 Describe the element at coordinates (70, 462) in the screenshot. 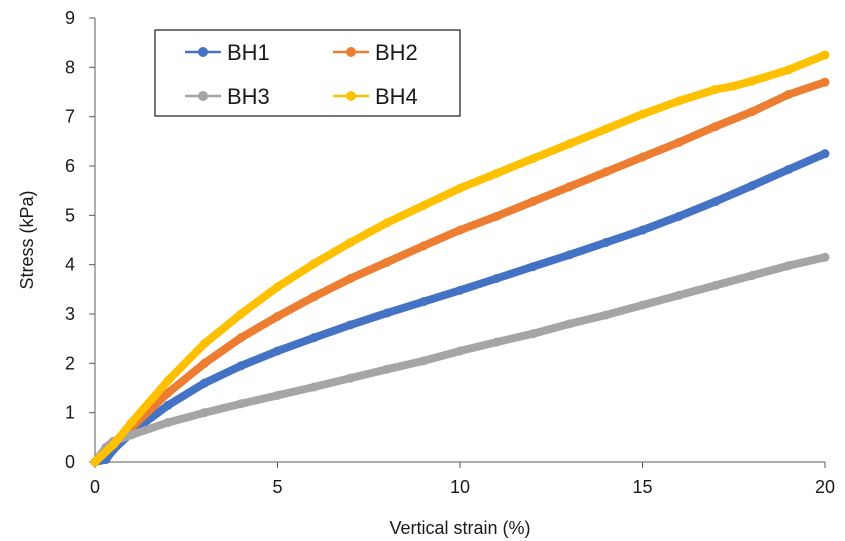

I see `y-tick-label: 0` at that location.